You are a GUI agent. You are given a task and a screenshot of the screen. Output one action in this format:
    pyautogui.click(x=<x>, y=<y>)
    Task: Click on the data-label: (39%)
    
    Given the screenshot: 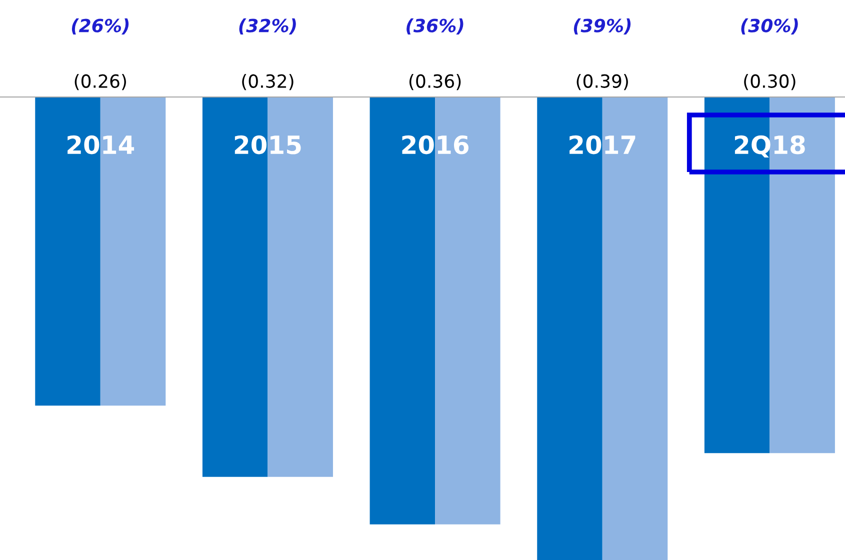 What is the action you would take?
    pyautogui.click(x=602, y=26)
    